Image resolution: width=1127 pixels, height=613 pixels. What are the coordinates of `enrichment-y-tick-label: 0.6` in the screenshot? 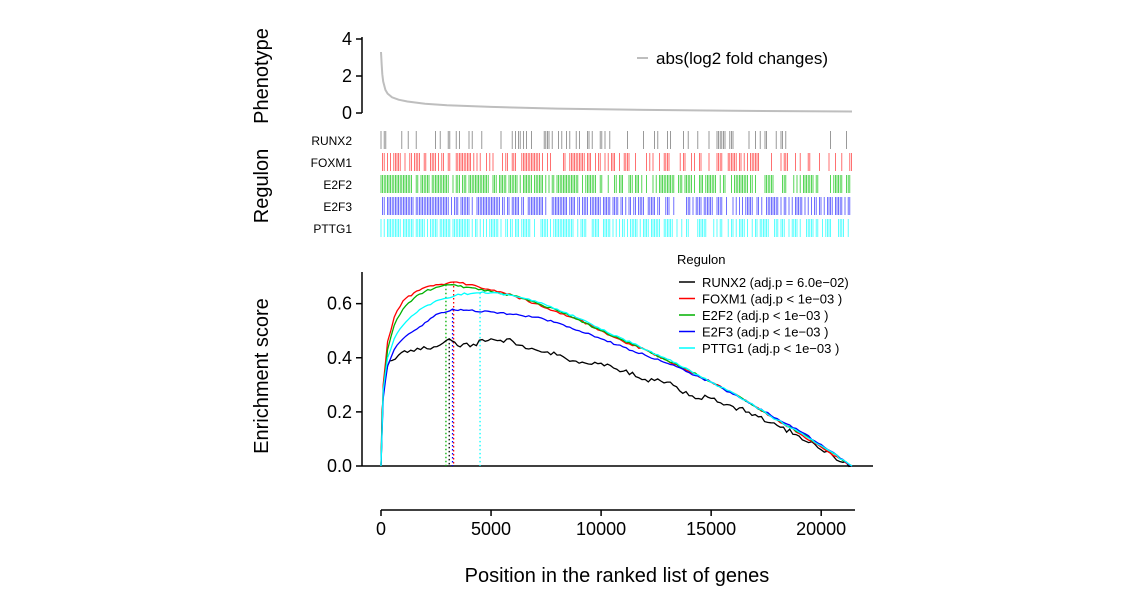 It's located at (339, 304).